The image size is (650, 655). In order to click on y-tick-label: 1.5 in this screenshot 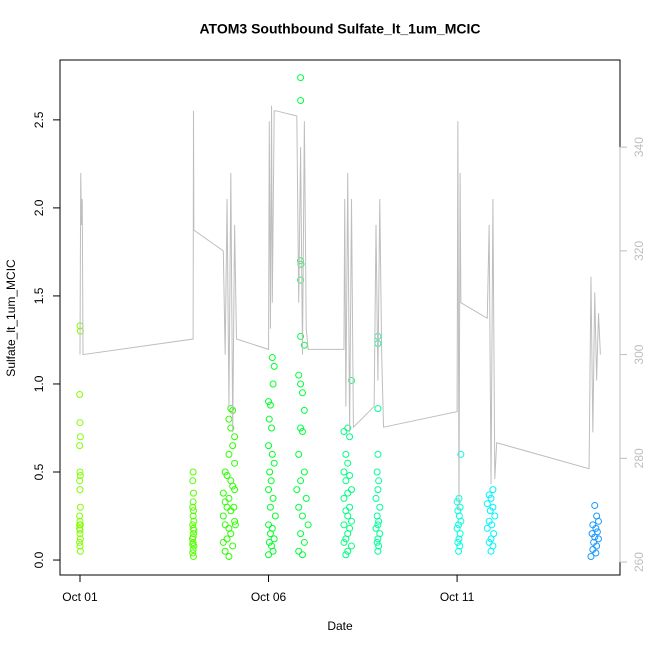, I will do `click(39, 295)`.